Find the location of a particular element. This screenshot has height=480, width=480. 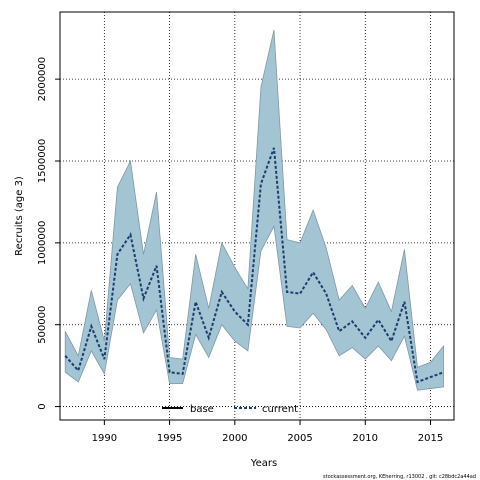

x-axis-title: Years is located at coordinates (263, 463).